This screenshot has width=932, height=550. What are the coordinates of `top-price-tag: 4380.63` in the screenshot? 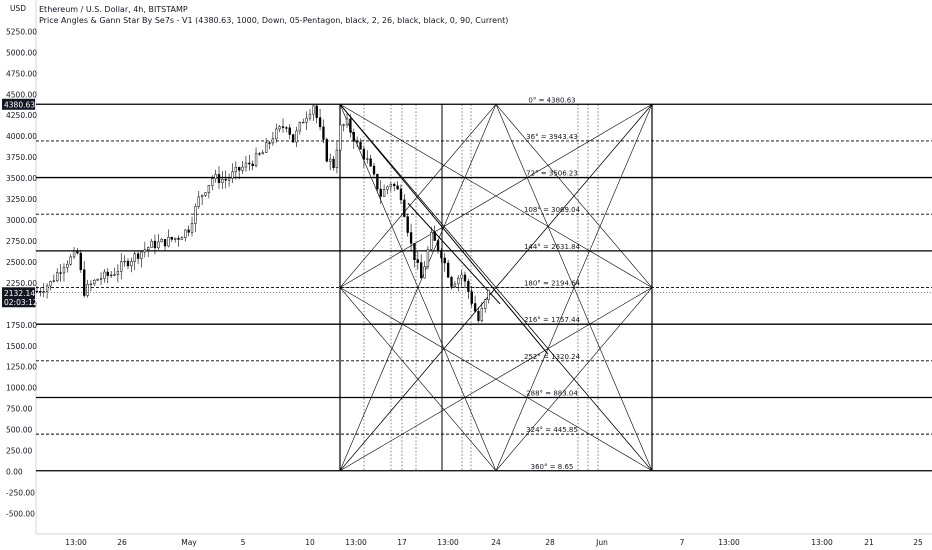 It's located at (19, 104).